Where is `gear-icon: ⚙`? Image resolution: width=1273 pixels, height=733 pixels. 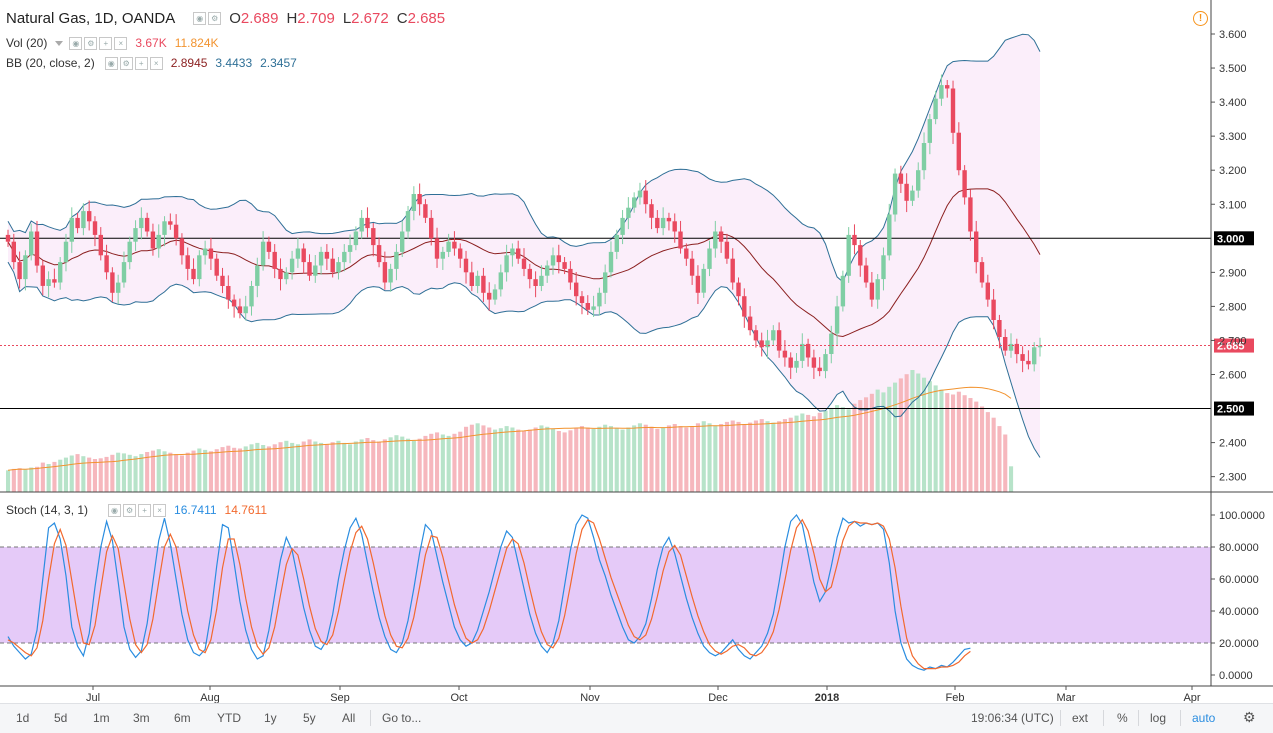
gear-icon: ⚙ is located at coordinates (1249, 717).